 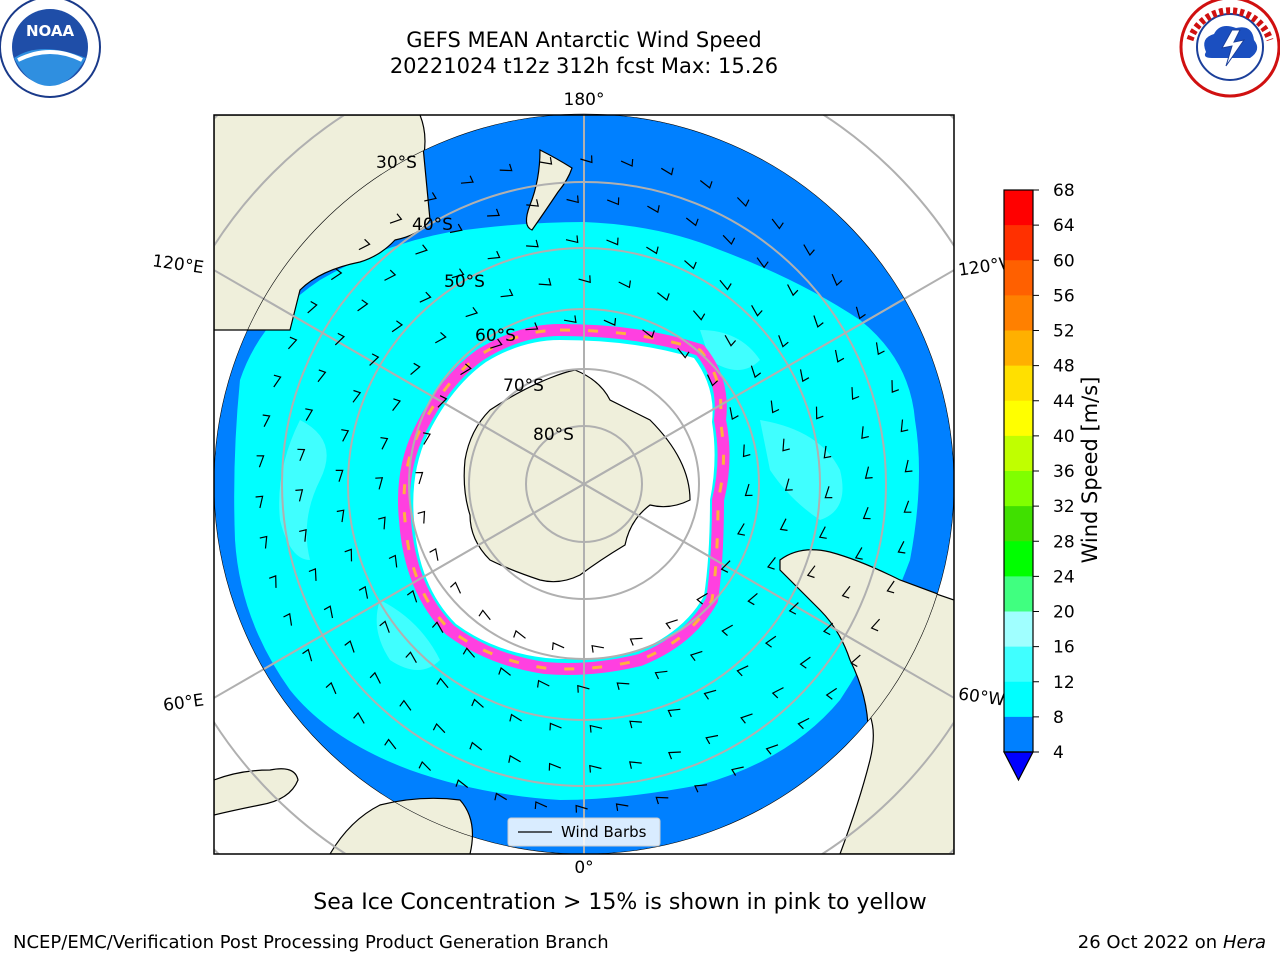 I want to click on colorbar-tick-label: 20, so click(x=1064, y=613).